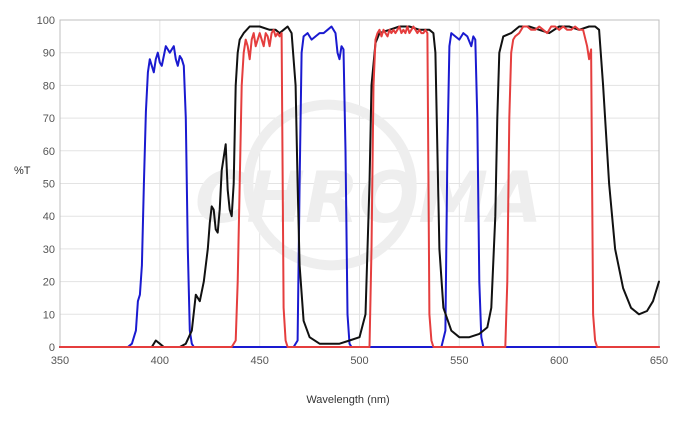 The height and width of the screenshot is (429, 698). Describe the element at coordinates (259, 361) in the screenshot. I see `x-tick-label: 450` at that location.